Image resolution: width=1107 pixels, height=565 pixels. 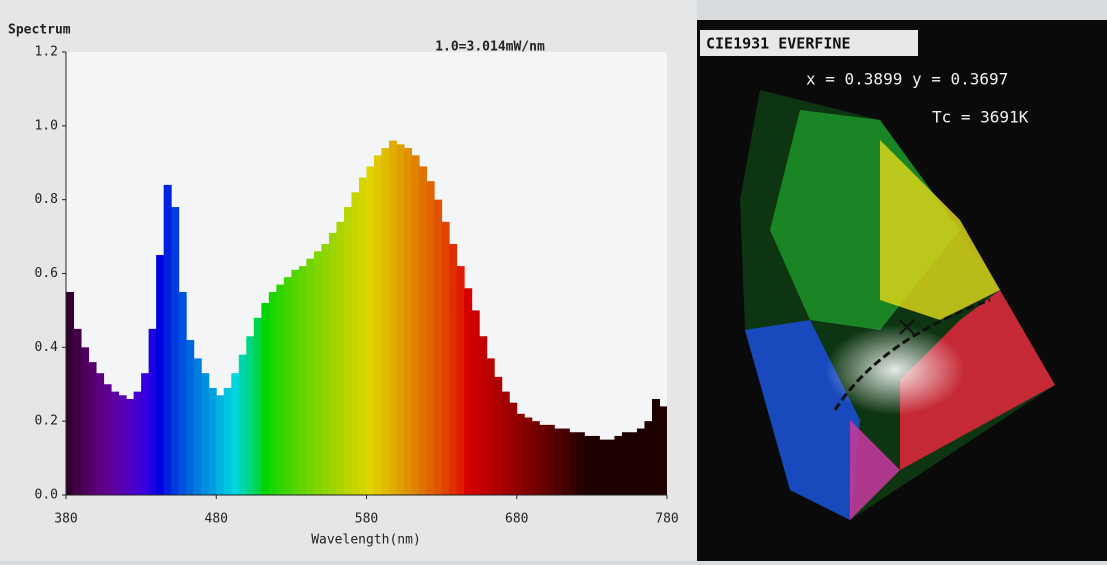 I want to click on x-tick-label: 380, so click(x=65, y=519).